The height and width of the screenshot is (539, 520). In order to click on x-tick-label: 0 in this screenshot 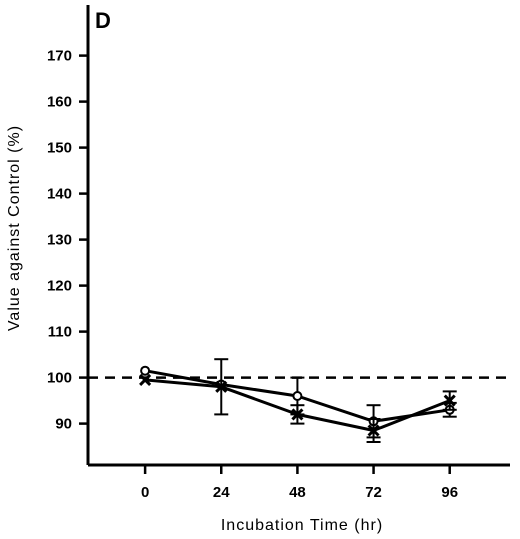, I will do `click(145, 492)`.